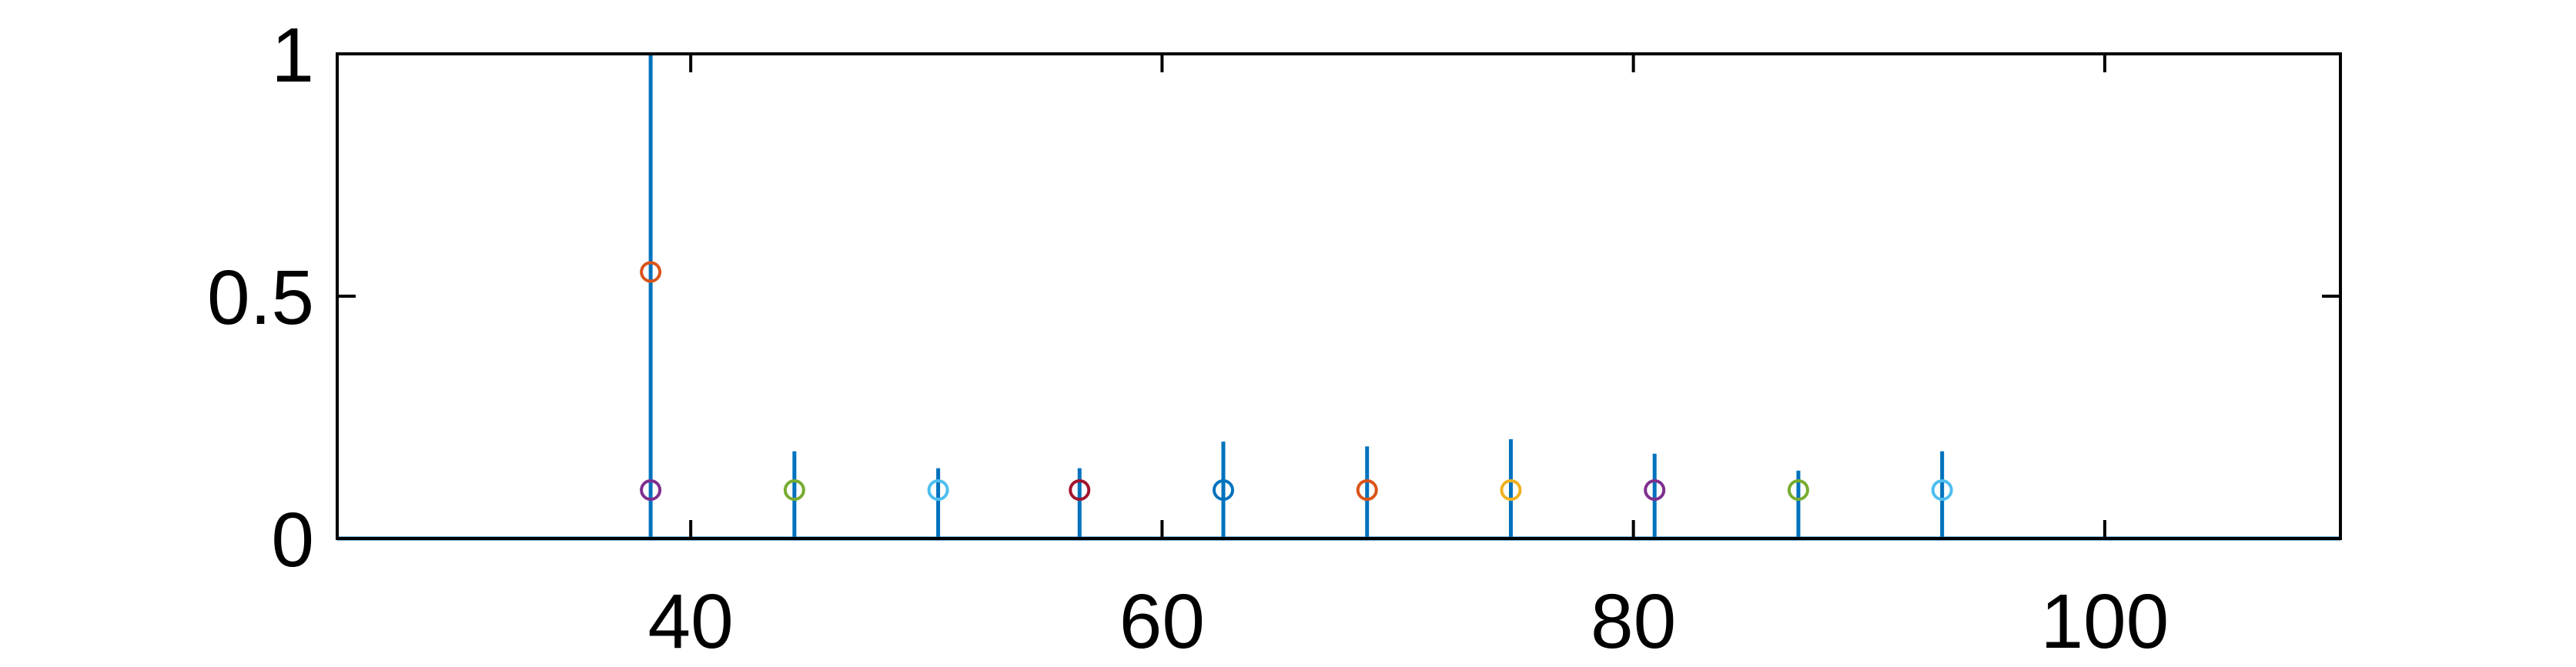 The height and width of the screenshot is (667, 2576). I want to click on y-tick-label: 1, so click(292, 55).